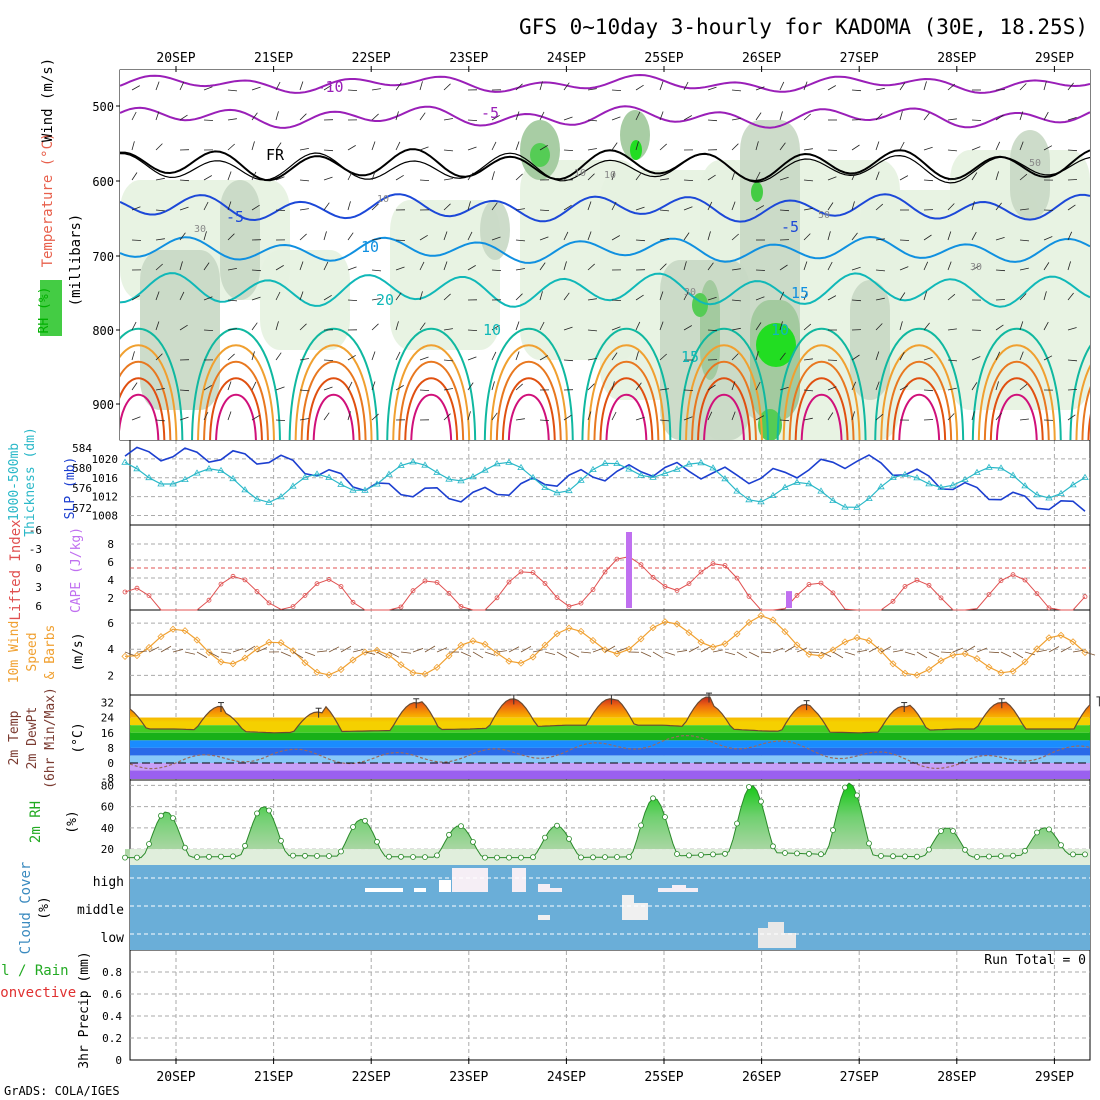 Image resolution: width=1100 pixels, height=1100 pixels. I want to click on rh-contour-label: 50, so click(824, 215).